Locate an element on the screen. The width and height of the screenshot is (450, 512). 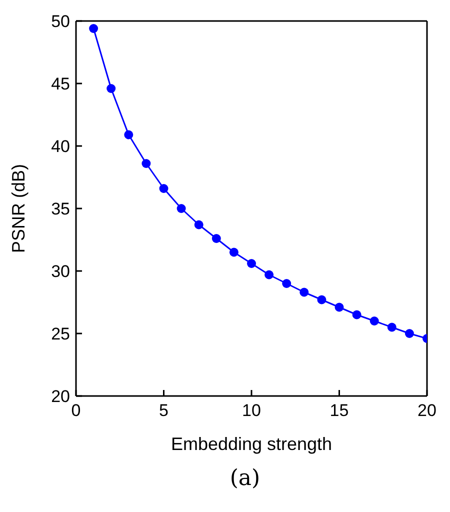
y-tick-label: 25 is located at coordinates (60, 334).